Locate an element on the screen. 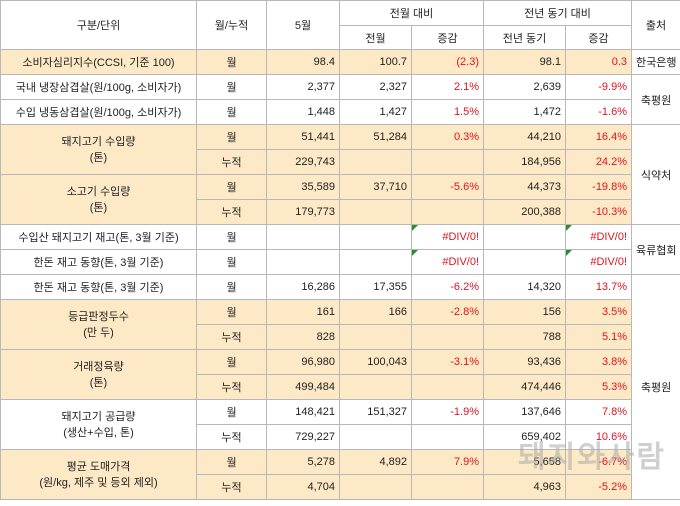  value-prev-year: 44,373 is located at coordinates (525, 187).